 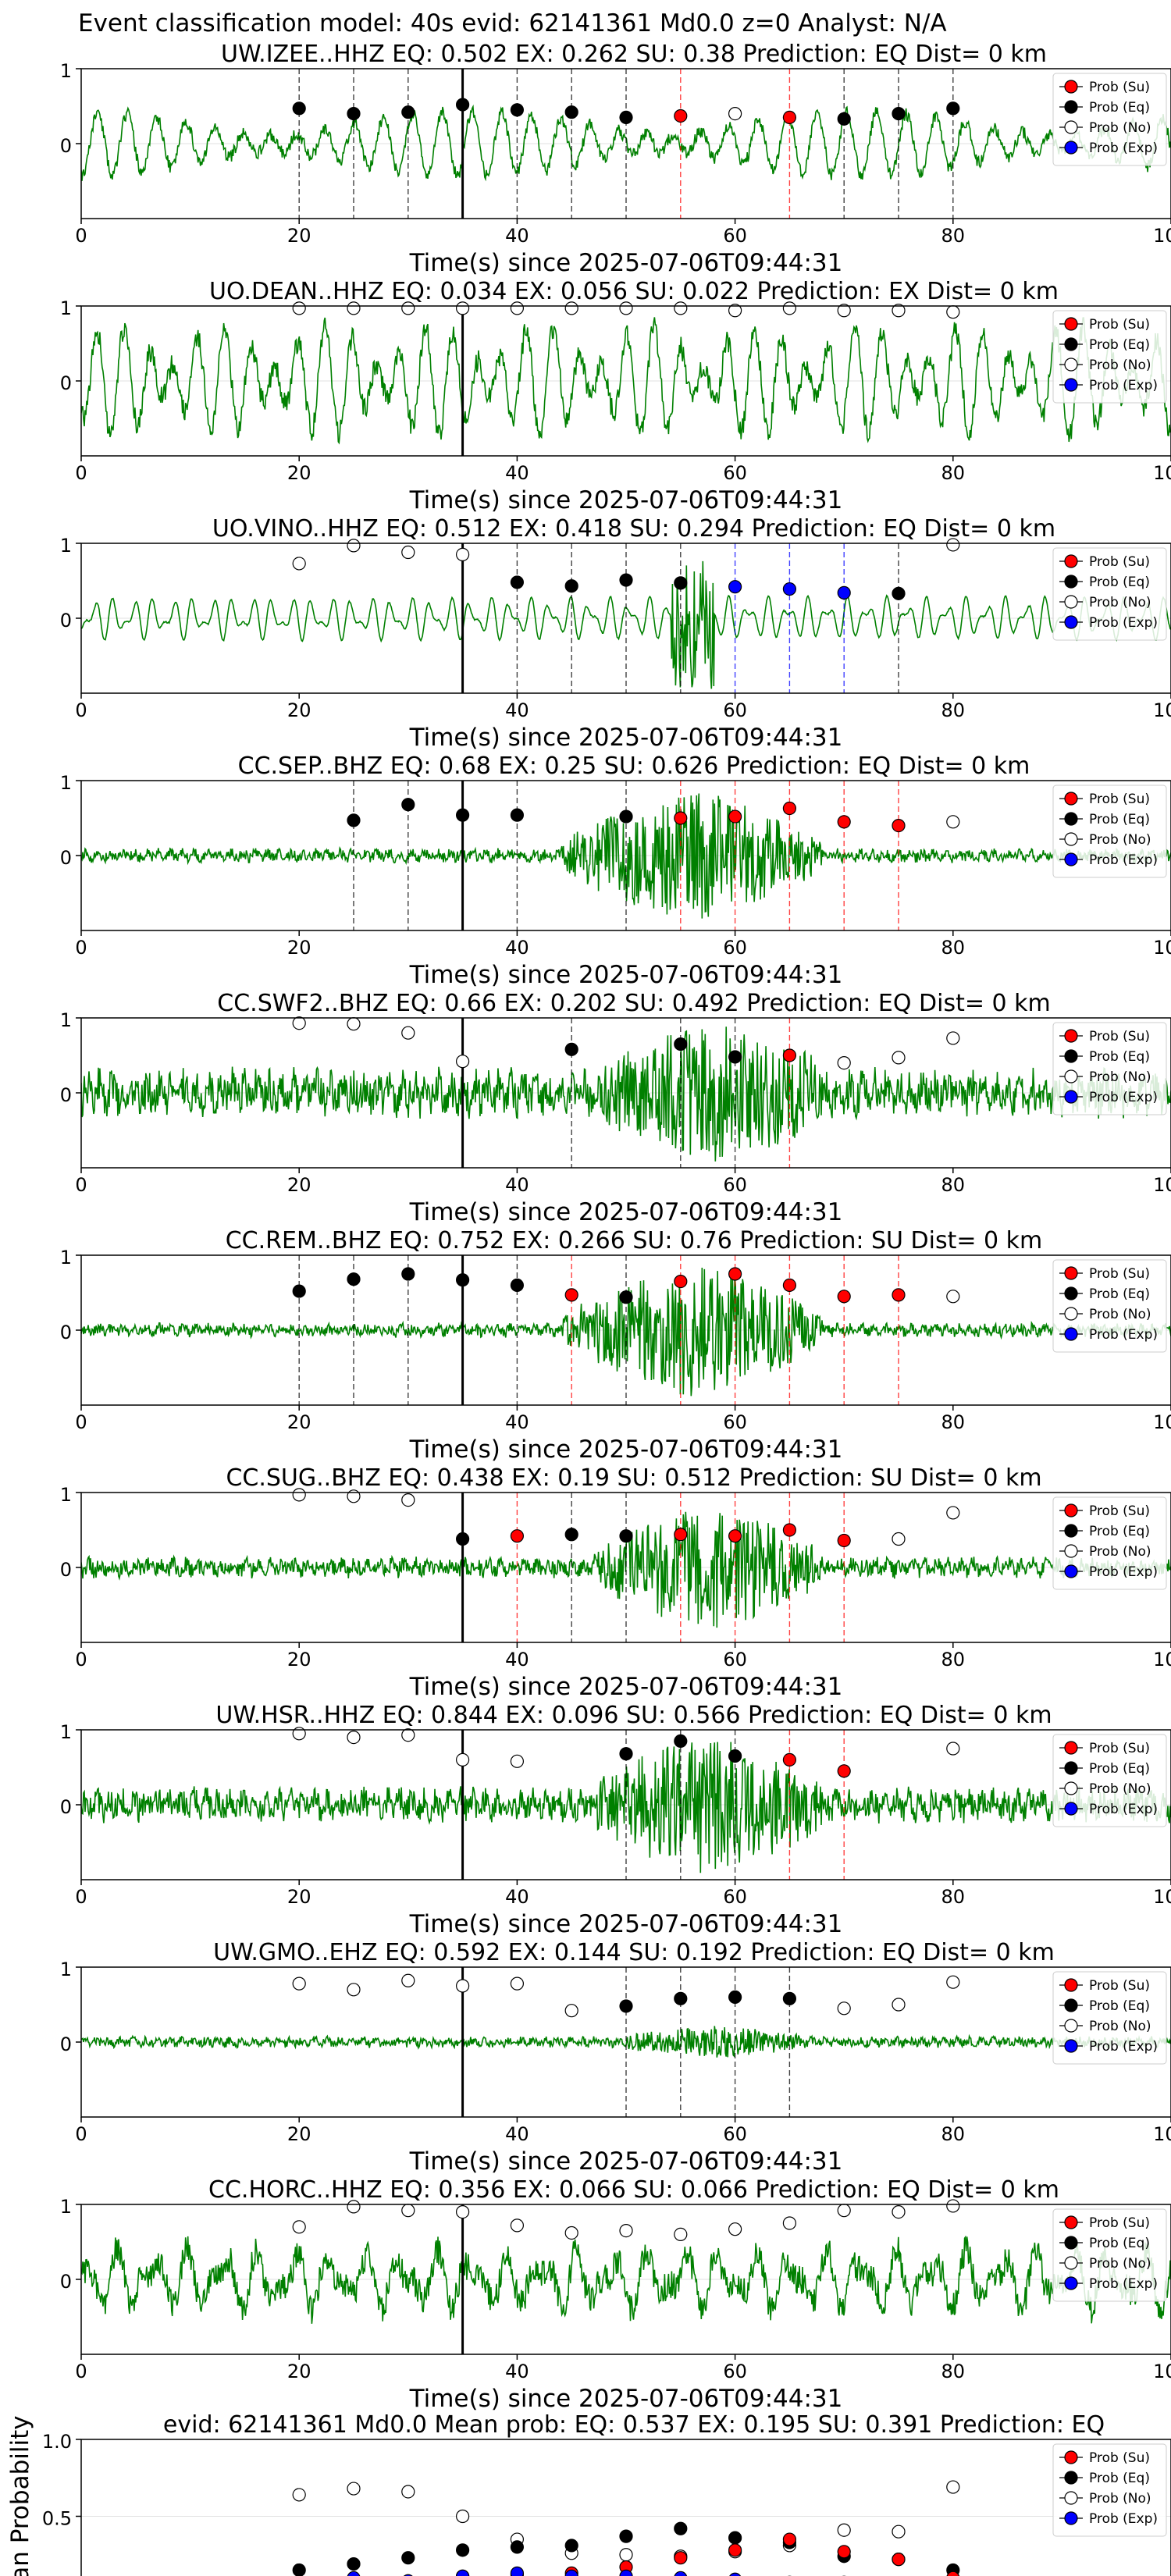 I want to click on prob-point-exp, so click(x=844, y=592).